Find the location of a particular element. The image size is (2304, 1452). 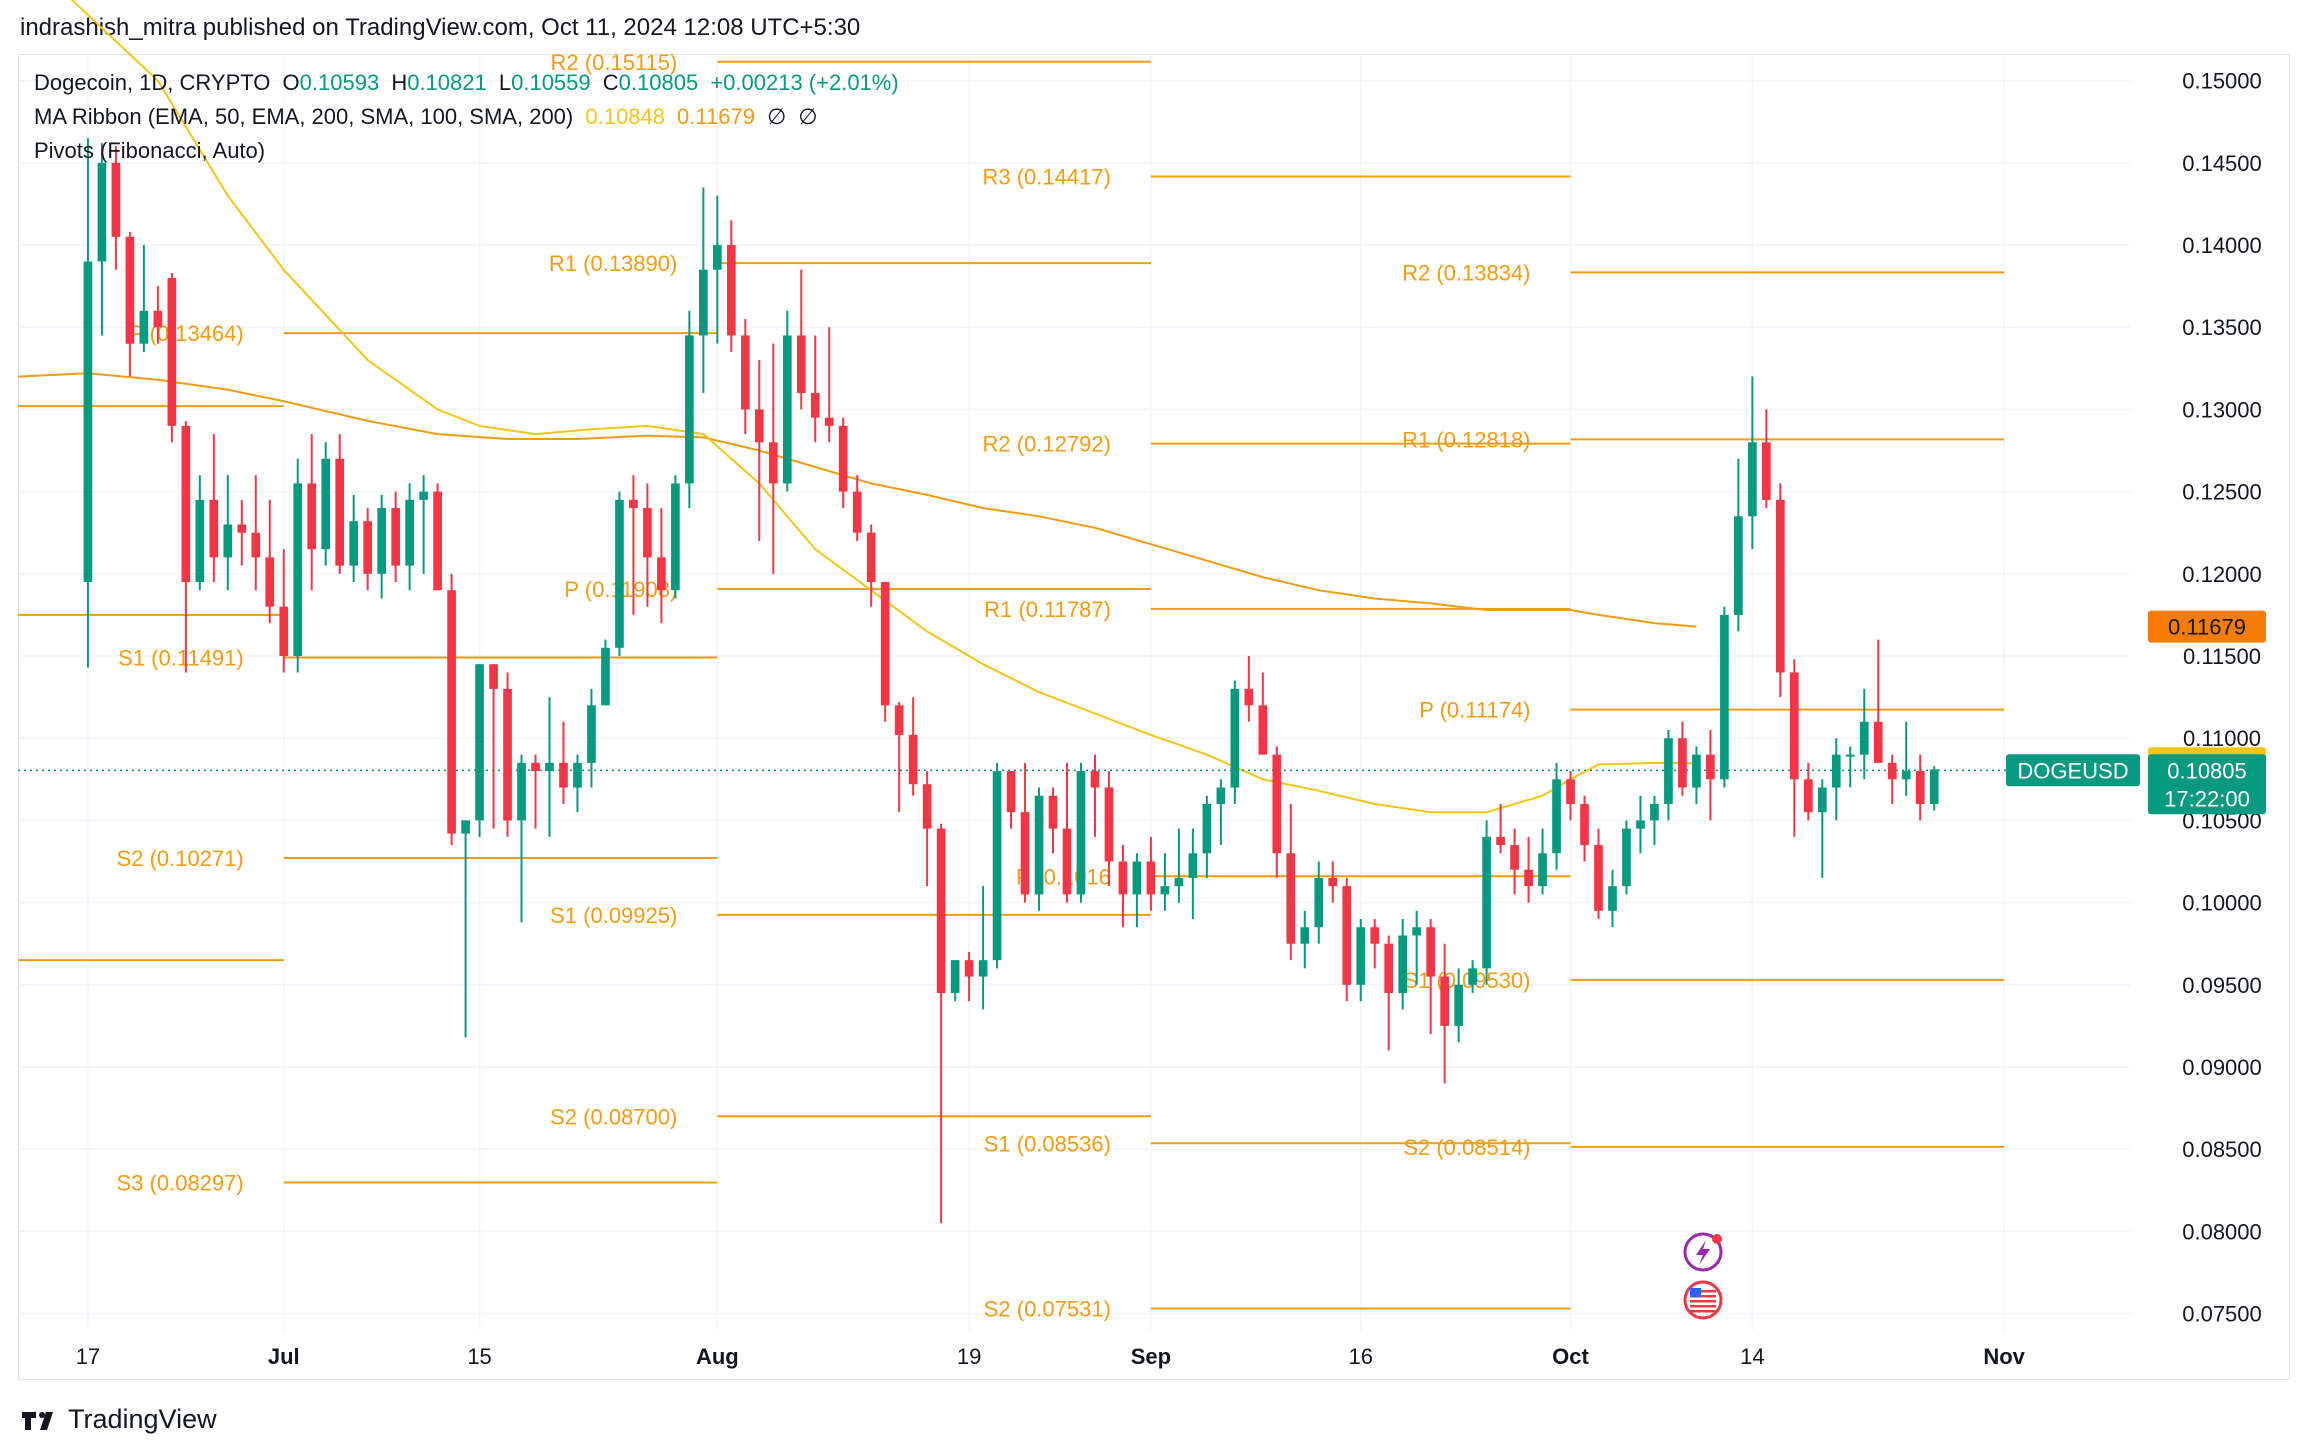

x-tick-label: 16 is located at coordinates (1360, 1356).